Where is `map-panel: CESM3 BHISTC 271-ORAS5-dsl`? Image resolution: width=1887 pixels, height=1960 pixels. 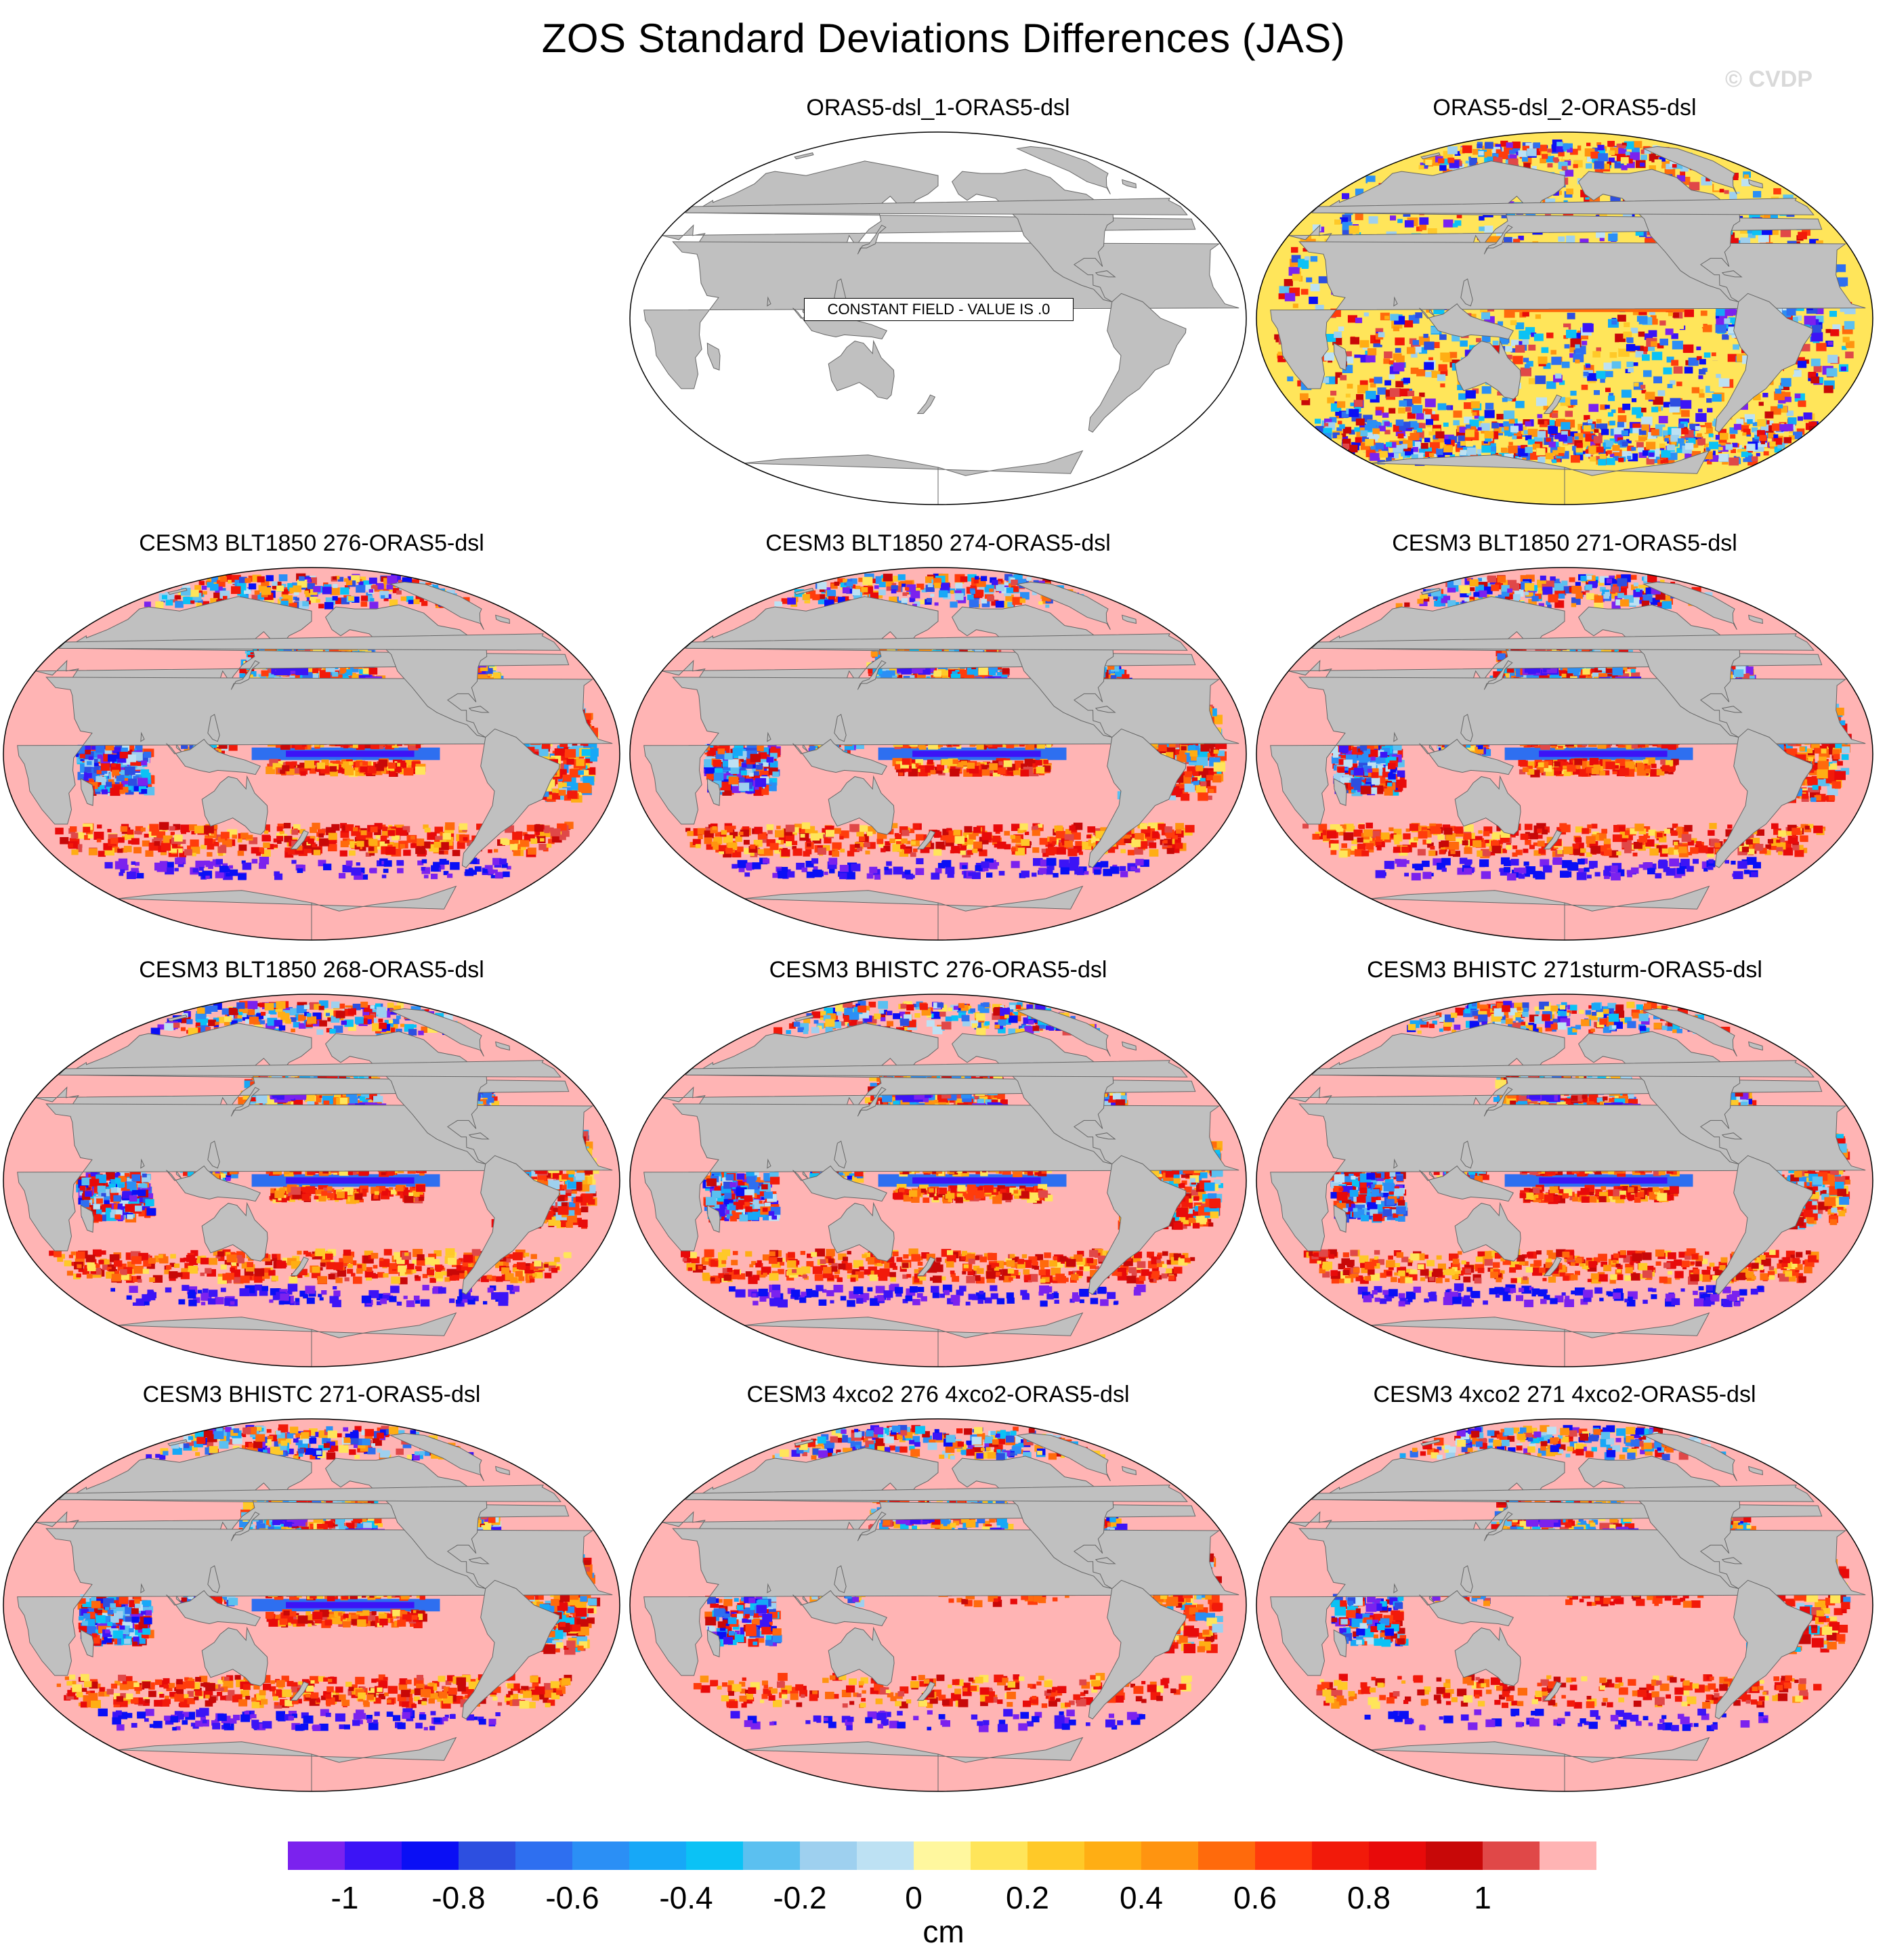 map-panel: CESM3 BHISTC 271-ORAS5-dsl is located at coordinates (311, 1592).